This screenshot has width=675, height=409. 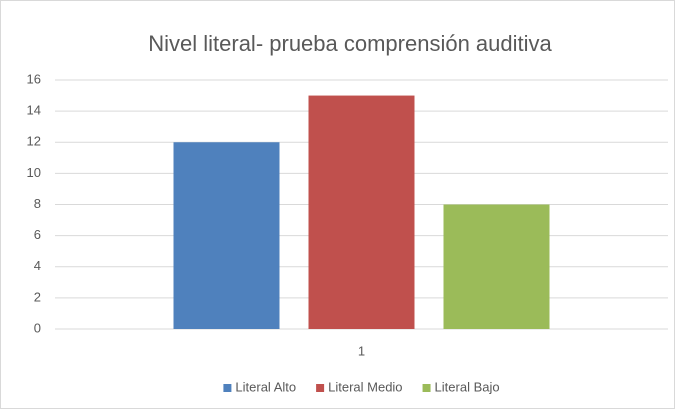 What do you see at coordinates (37, 203) in the screenshot?
I see `y-tick-label: 8` at bounding box center [37, 203].